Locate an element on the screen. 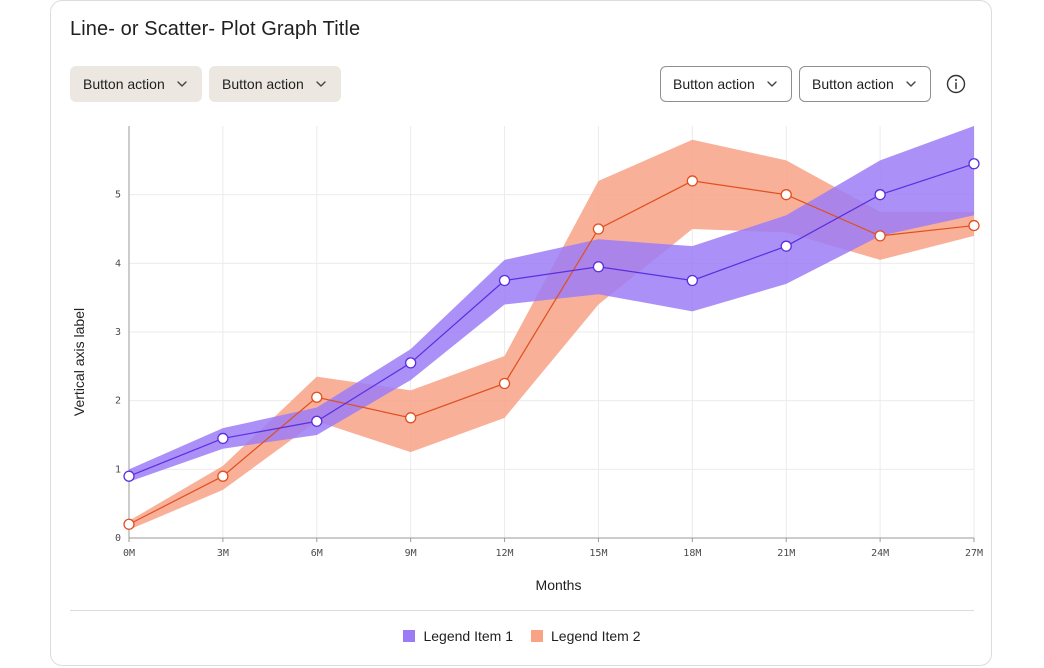 The height and width of the screenshot is (668, 1044). x-tick-label: 3M is located at coordinates (223, 553).